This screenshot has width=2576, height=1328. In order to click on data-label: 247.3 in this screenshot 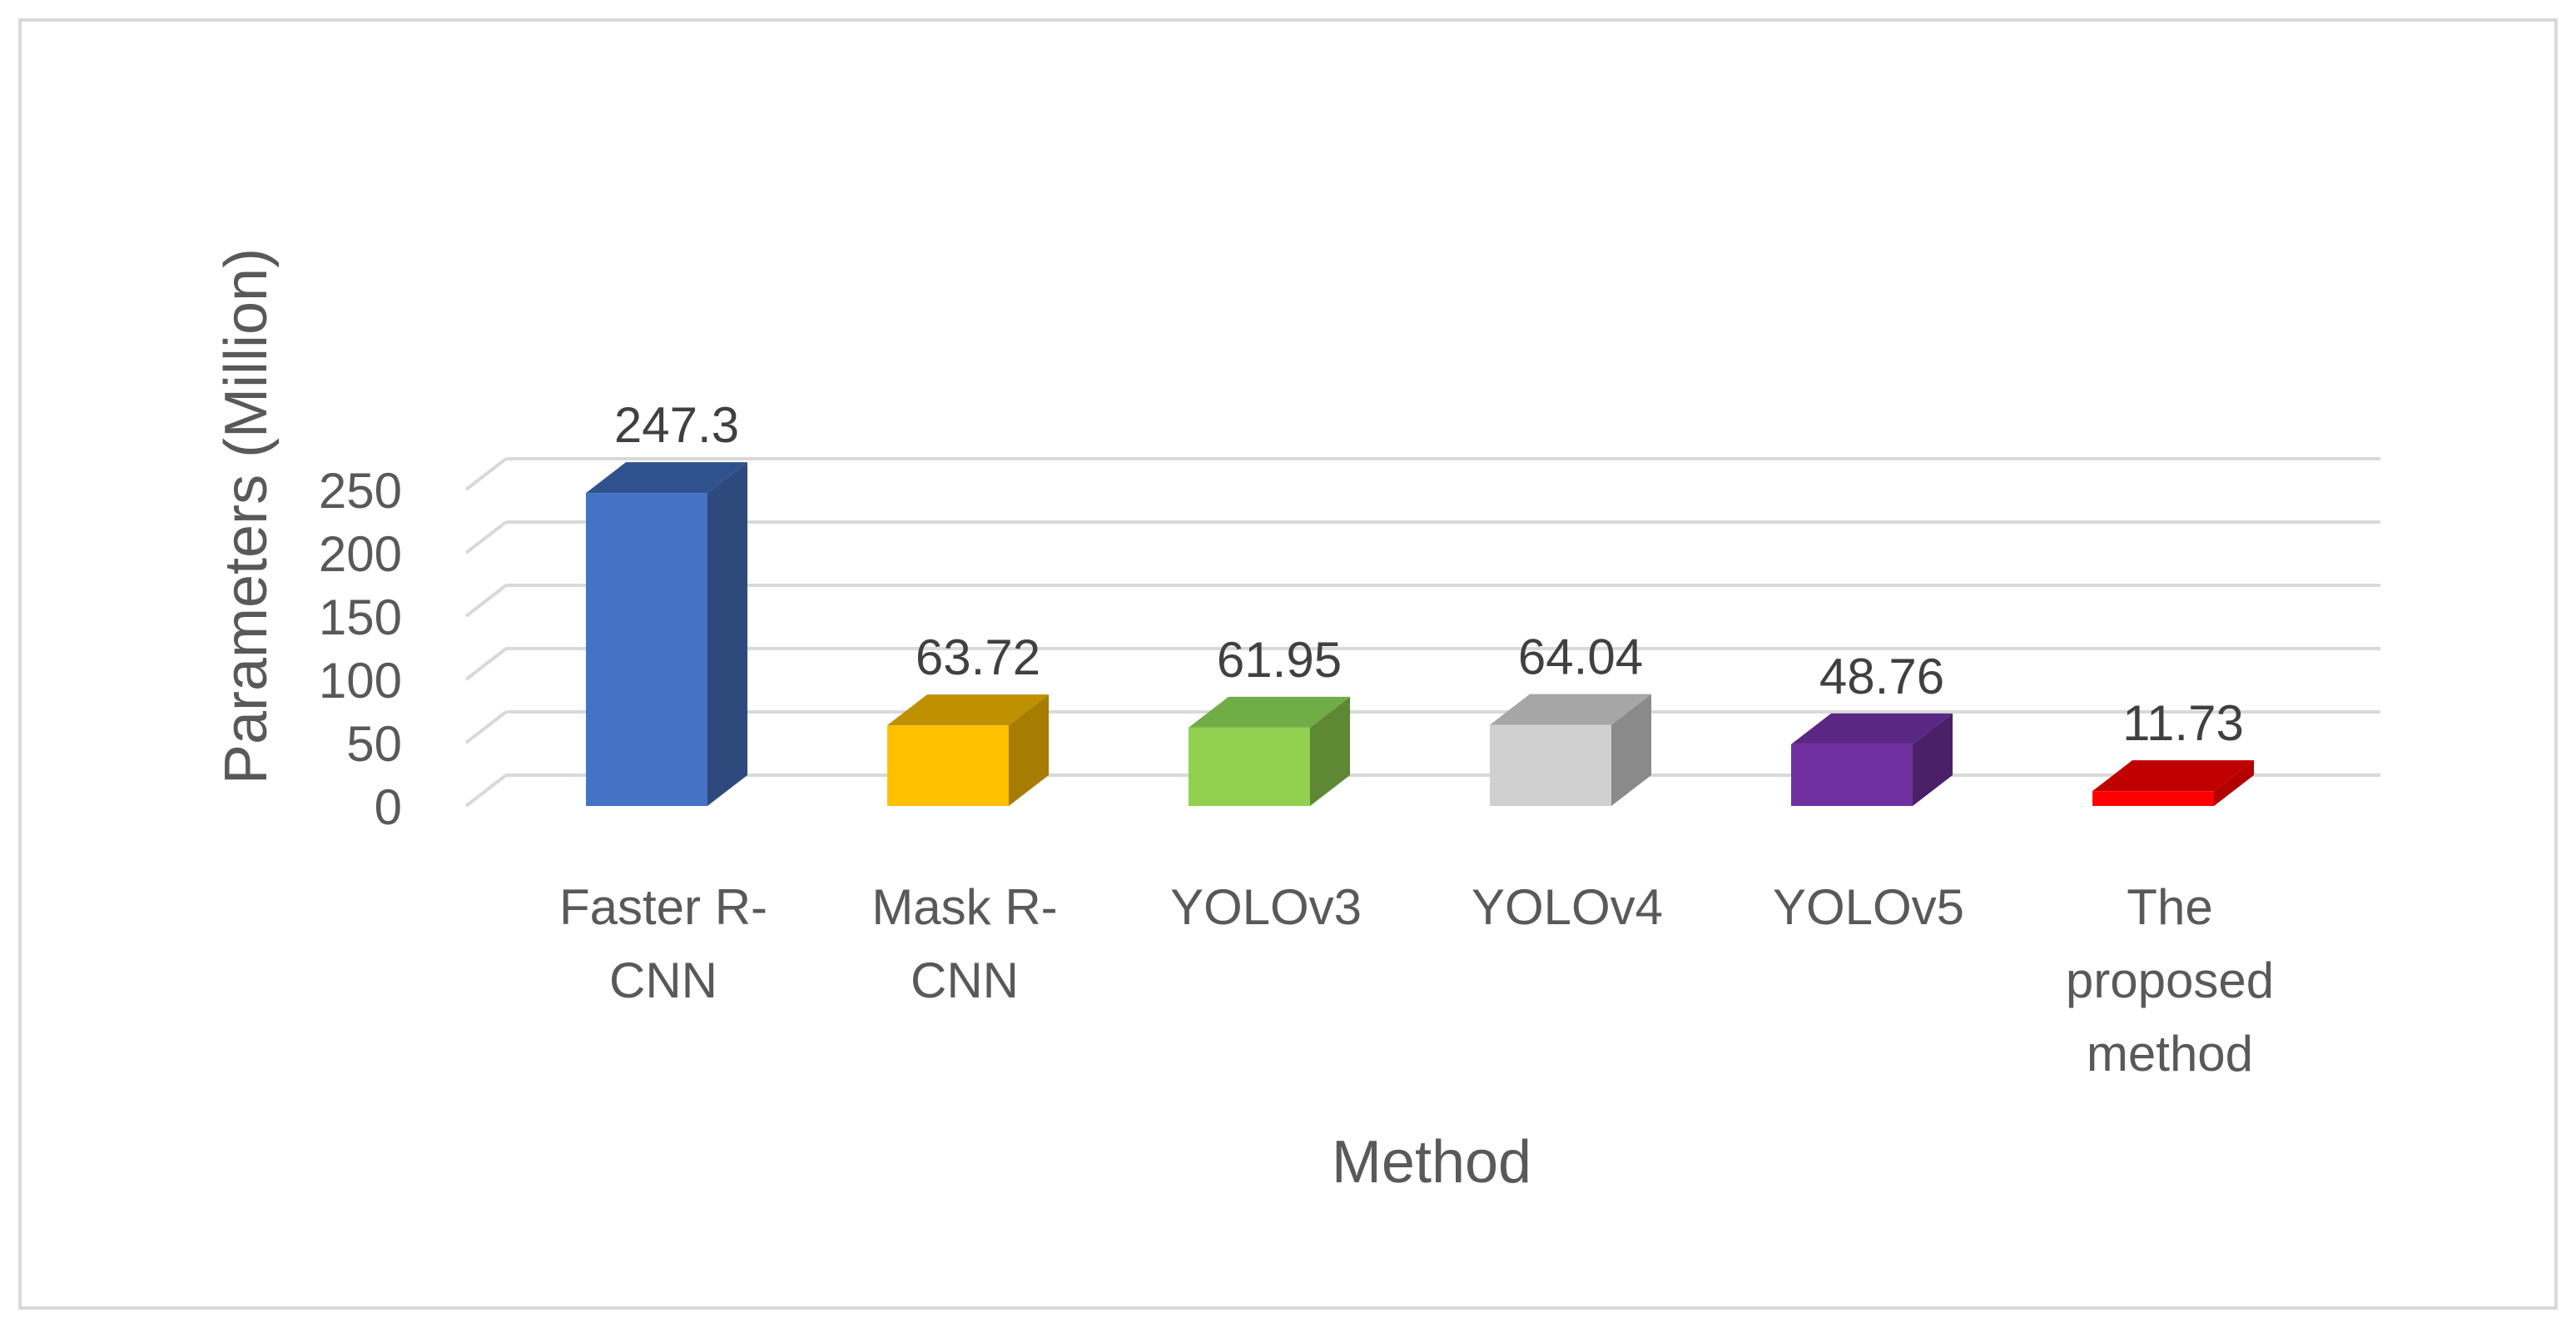, I will do `click(676, 425)`.